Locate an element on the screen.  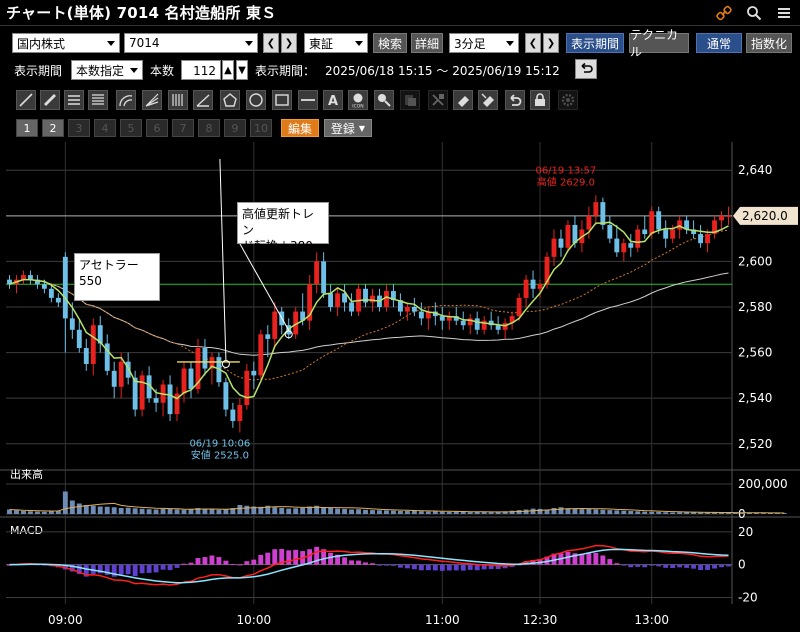
macd-title: MACD is located at coordinates (26, 530).